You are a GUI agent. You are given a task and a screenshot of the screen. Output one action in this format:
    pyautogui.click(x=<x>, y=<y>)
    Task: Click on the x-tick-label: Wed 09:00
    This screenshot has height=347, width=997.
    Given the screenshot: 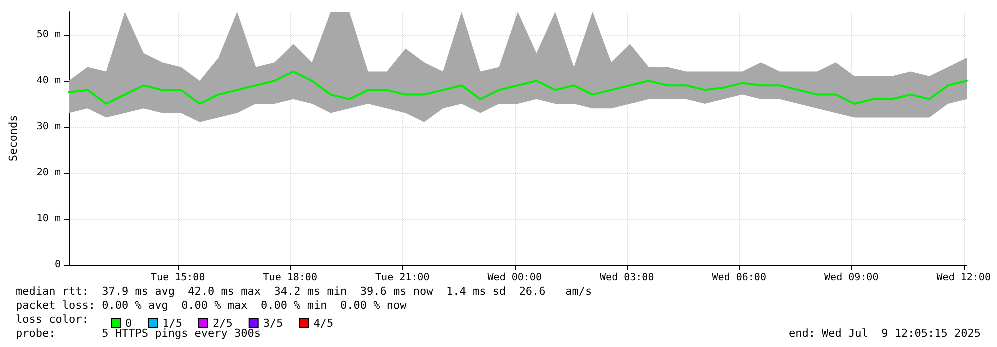 What is the action you would take?
    pyautogui.click(x=851, y=278)
    